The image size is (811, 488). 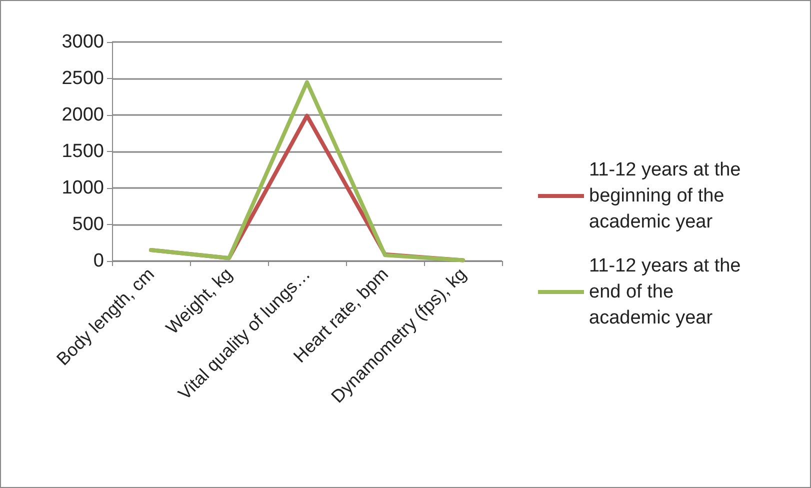 I want to click on y-tick-label: 1000, so click(x=83, y=188).